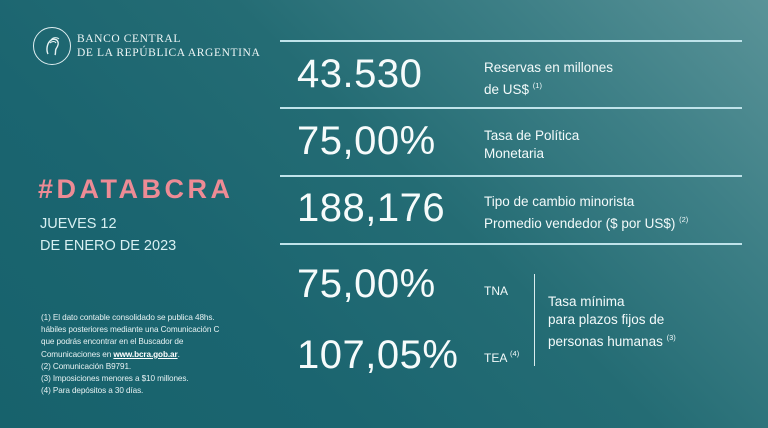 This screenshot has height=428, width=768. I want to click on reservas-label-2: de US$, so click(507, 89).